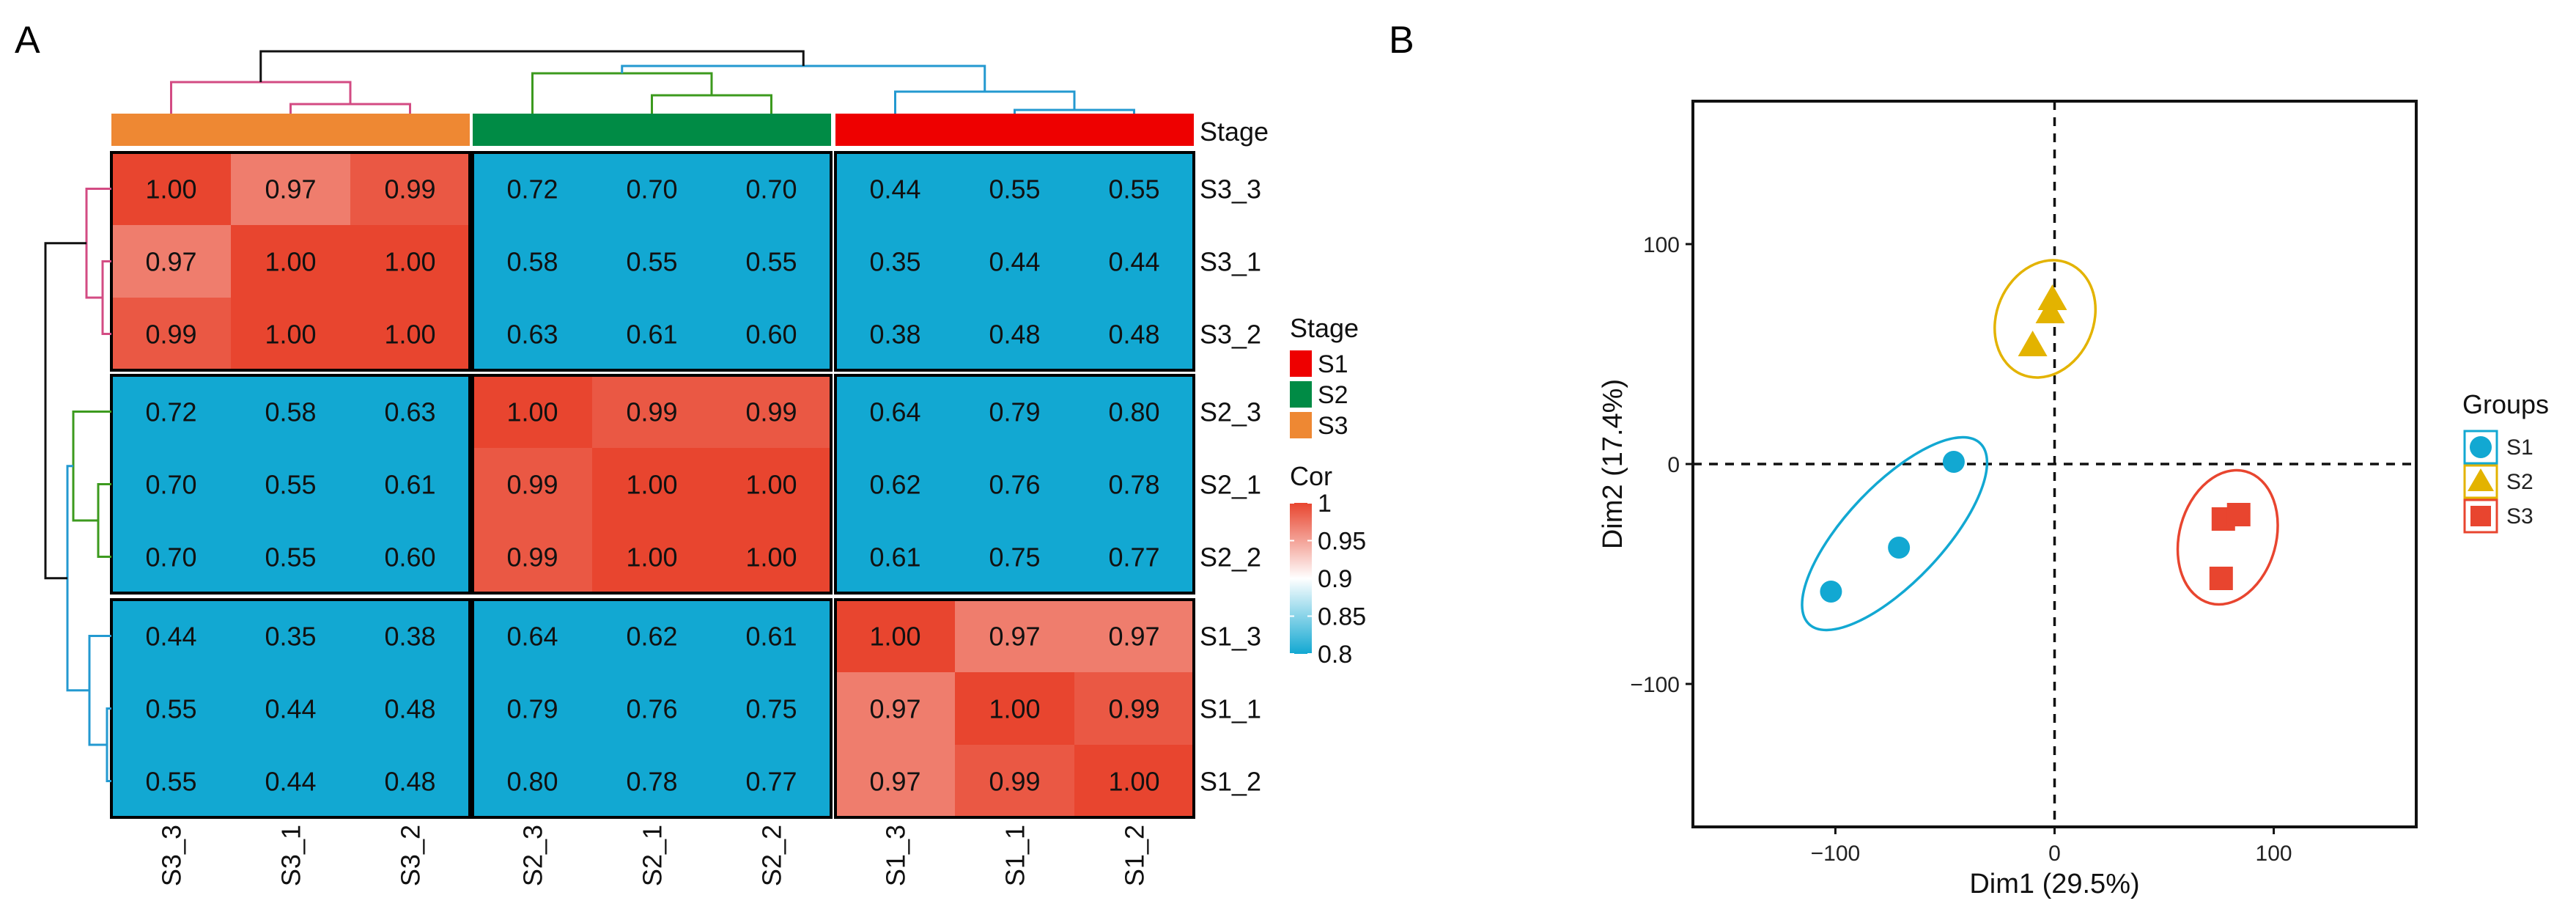 The image size is (2576, 909). I want to click on y-axis-tick-label: 0, so click(1673, 465).